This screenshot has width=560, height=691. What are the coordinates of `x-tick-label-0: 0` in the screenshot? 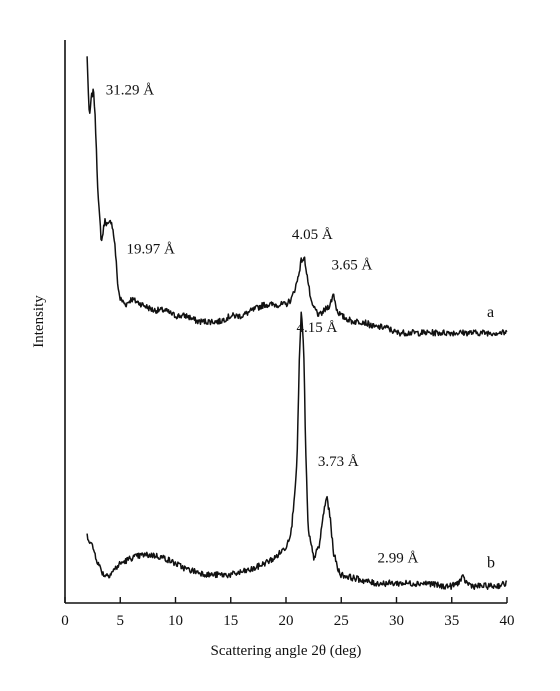 It's located at (65, 621).